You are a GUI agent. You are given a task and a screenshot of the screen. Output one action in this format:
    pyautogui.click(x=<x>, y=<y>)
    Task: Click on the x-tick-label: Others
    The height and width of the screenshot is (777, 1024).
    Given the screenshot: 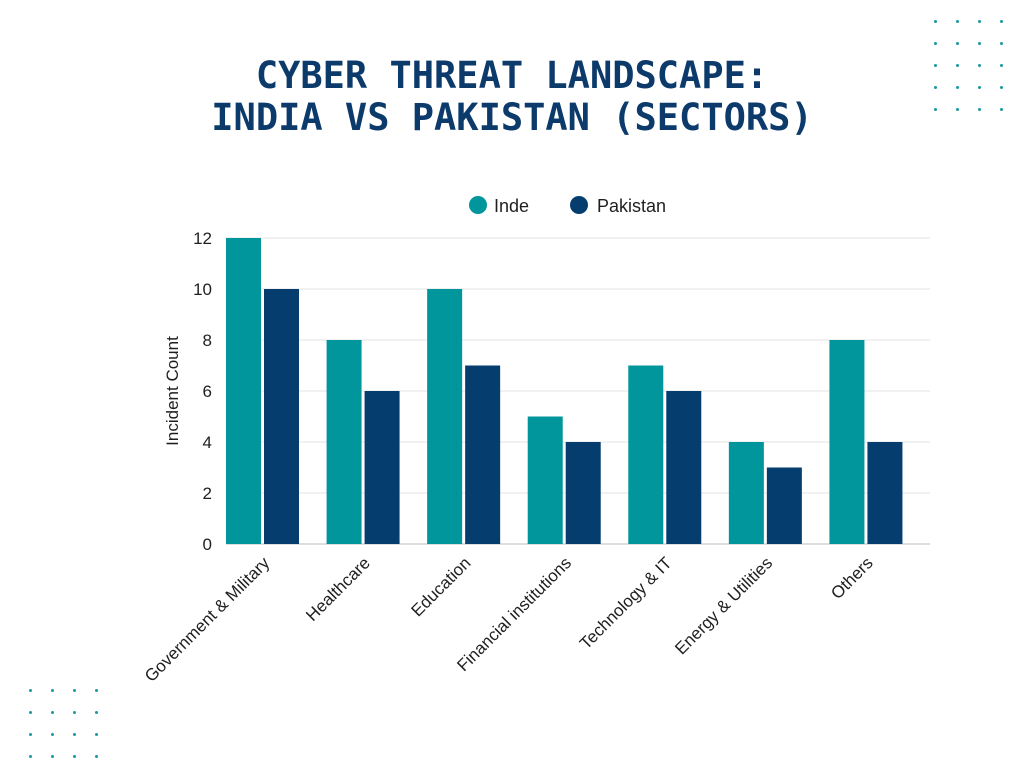 What is the action you would take?
    pyautogui.click(x=852, y=578)
    